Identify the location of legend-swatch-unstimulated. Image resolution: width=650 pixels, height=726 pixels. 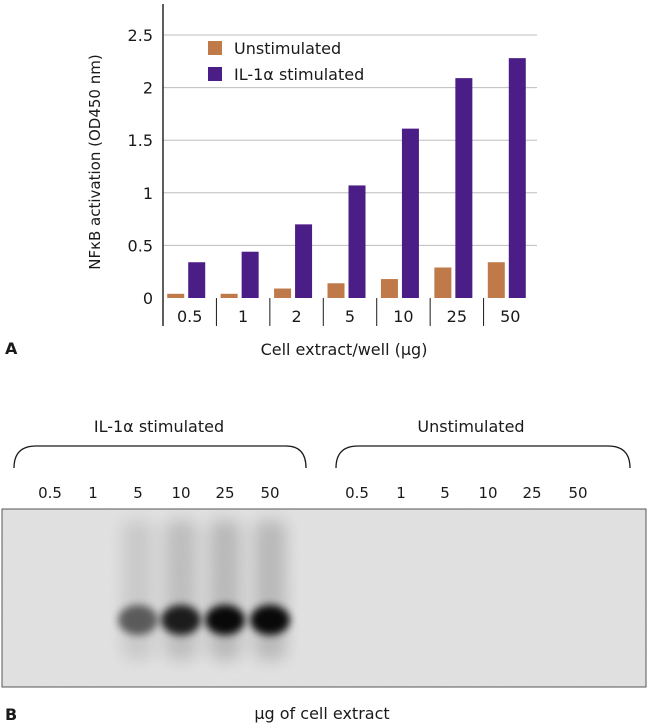
(215, 48).